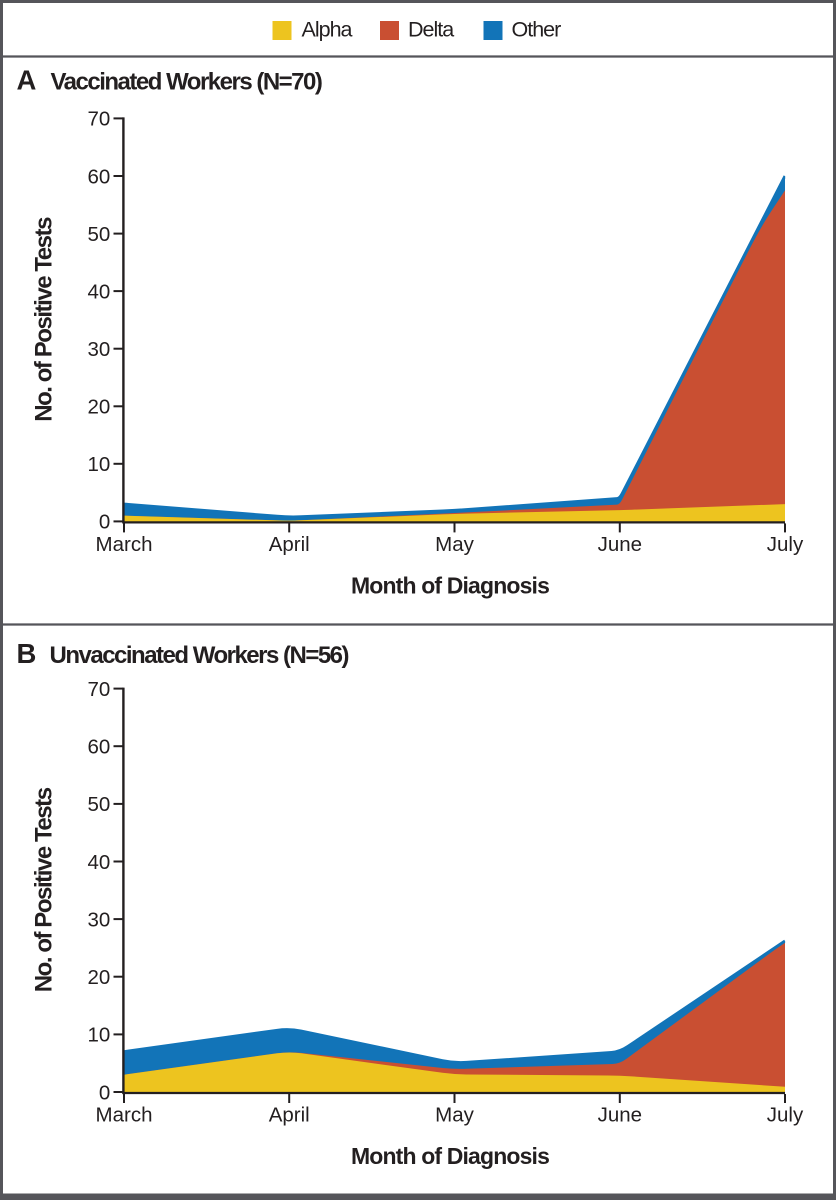  I want to click on svg-text: Alpha, so click(327, 30).